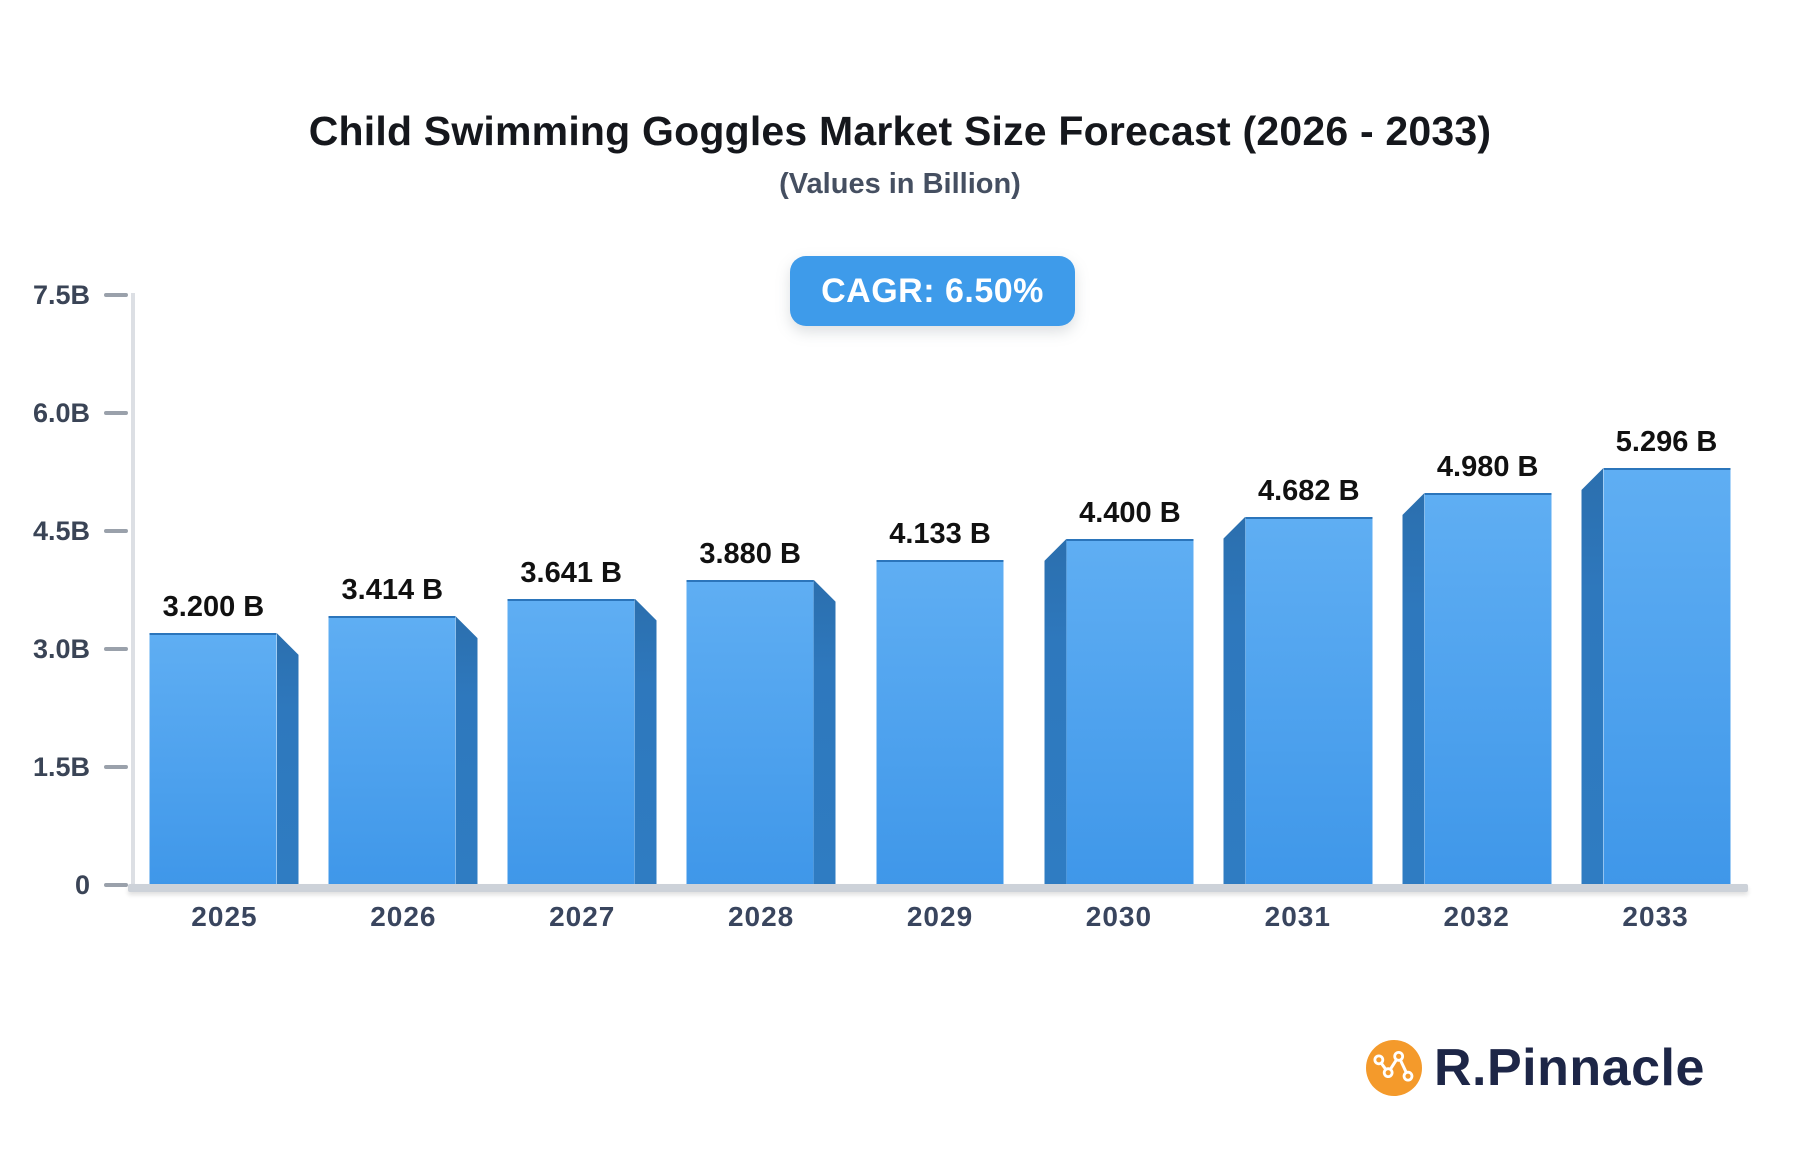 The width and height of the screenshot is (1800, 1156). What do you see at coordinates (1130, 691) in the screenshot?
I see `bar-face-2030: 4.400 B` at bounding box center [1130, 691].